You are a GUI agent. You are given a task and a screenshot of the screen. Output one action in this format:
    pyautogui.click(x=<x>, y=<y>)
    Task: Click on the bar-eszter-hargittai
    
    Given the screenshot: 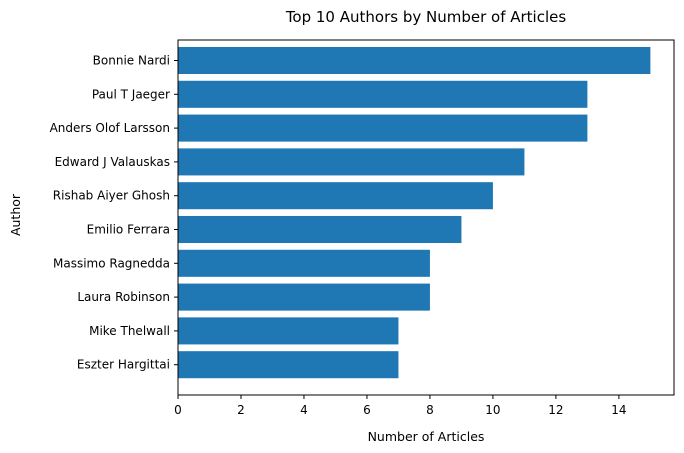 What is the action you would take?
    pyautogui.click(x=288, y=365)
    